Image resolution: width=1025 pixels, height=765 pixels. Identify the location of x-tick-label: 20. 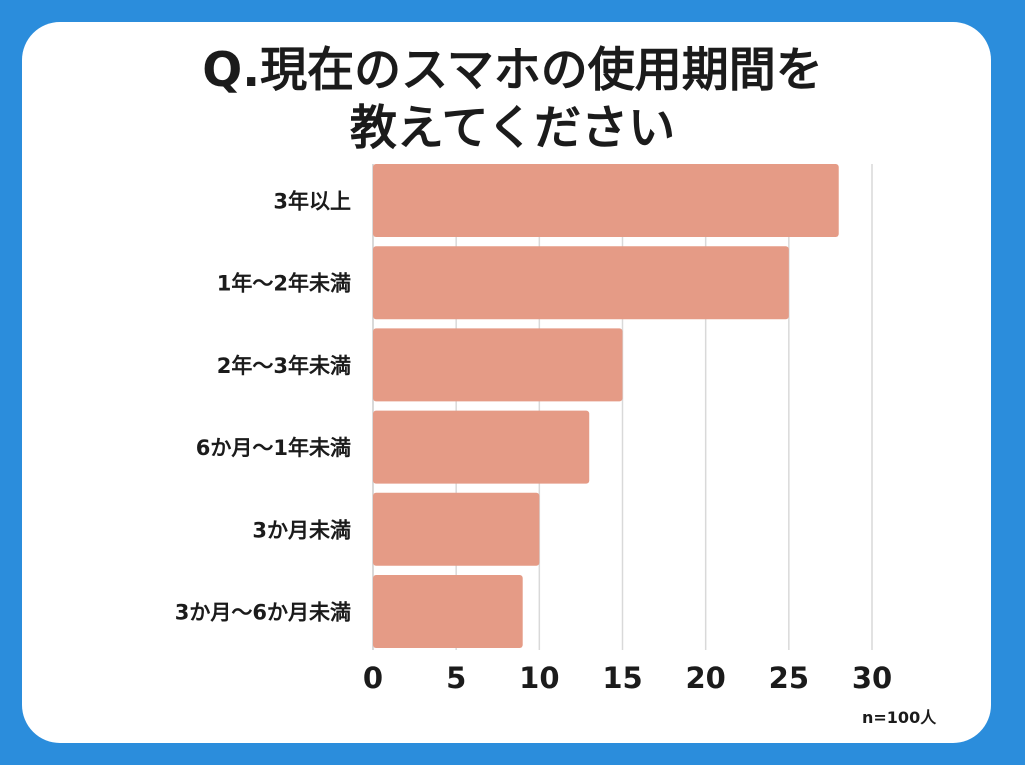
(705, 678).